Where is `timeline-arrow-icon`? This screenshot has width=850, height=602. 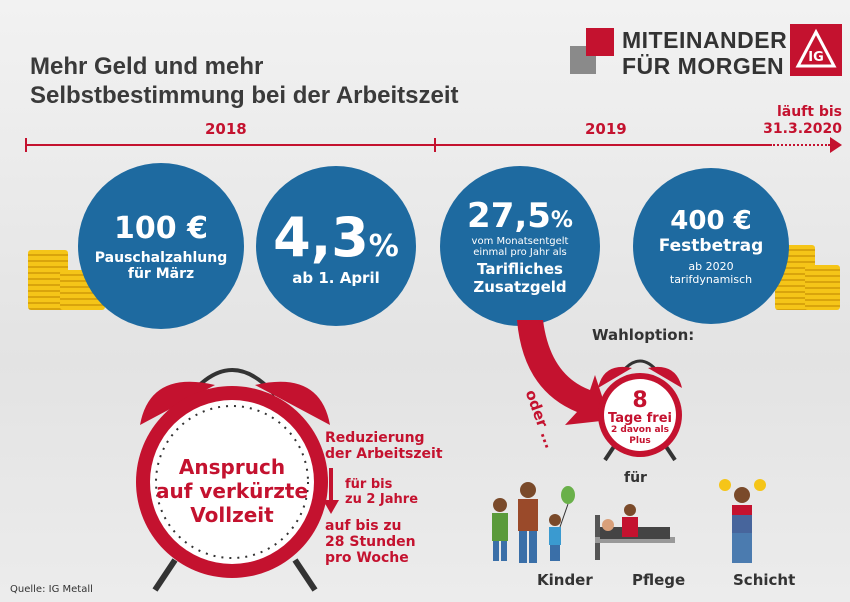 timeline-arrow-icon is located at coordinates (836, 145).